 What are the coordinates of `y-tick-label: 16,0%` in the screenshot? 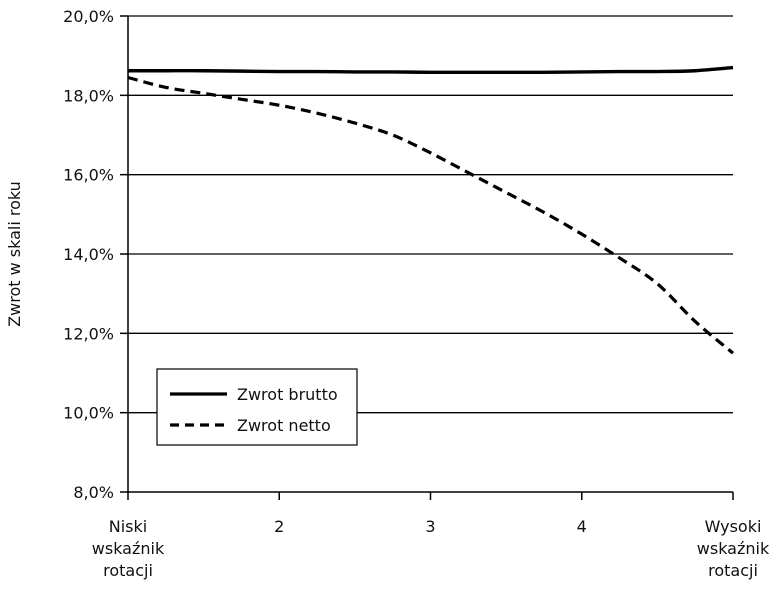 It's located at (88, 175).